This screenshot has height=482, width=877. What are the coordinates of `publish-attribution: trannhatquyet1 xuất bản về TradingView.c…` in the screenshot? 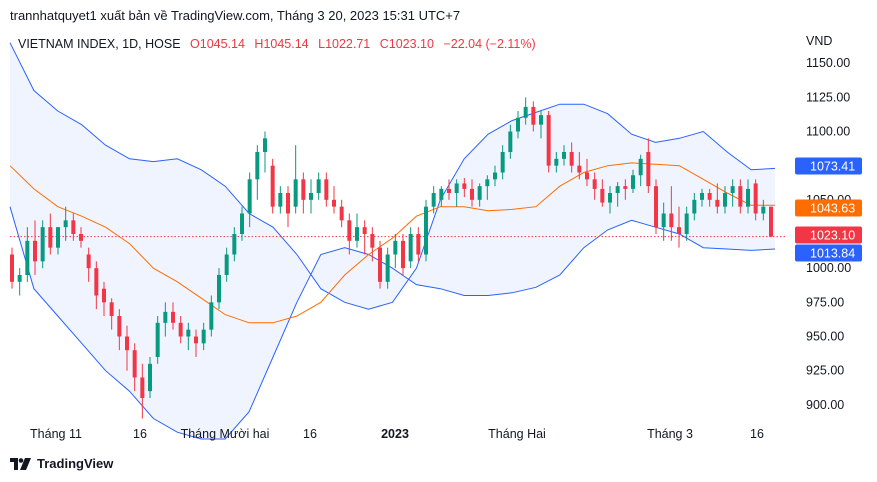 It's located at (235, 15).